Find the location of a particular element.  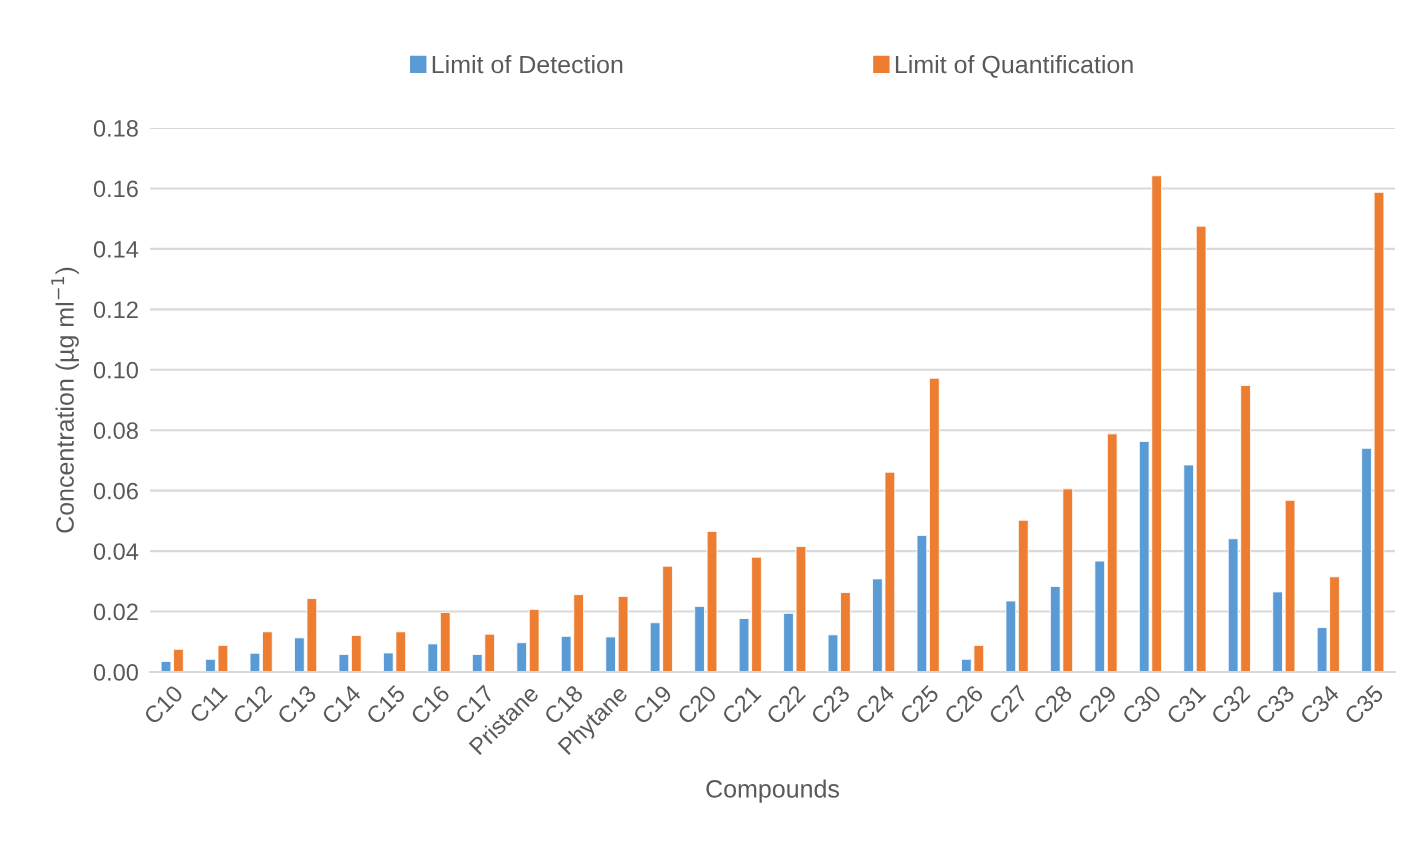

y-tick-label: 0.14 is located at coordinates (116, 249).